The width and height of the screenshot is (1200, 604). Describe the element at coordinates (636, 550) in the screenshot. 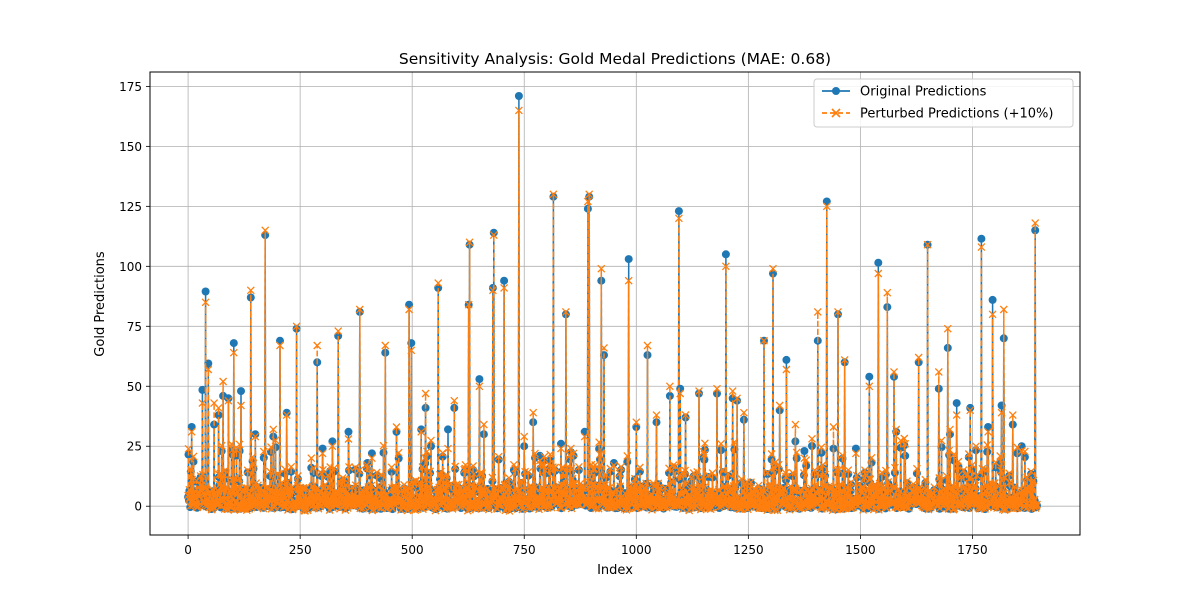

I see `x-tick-label: 1000` at that location.